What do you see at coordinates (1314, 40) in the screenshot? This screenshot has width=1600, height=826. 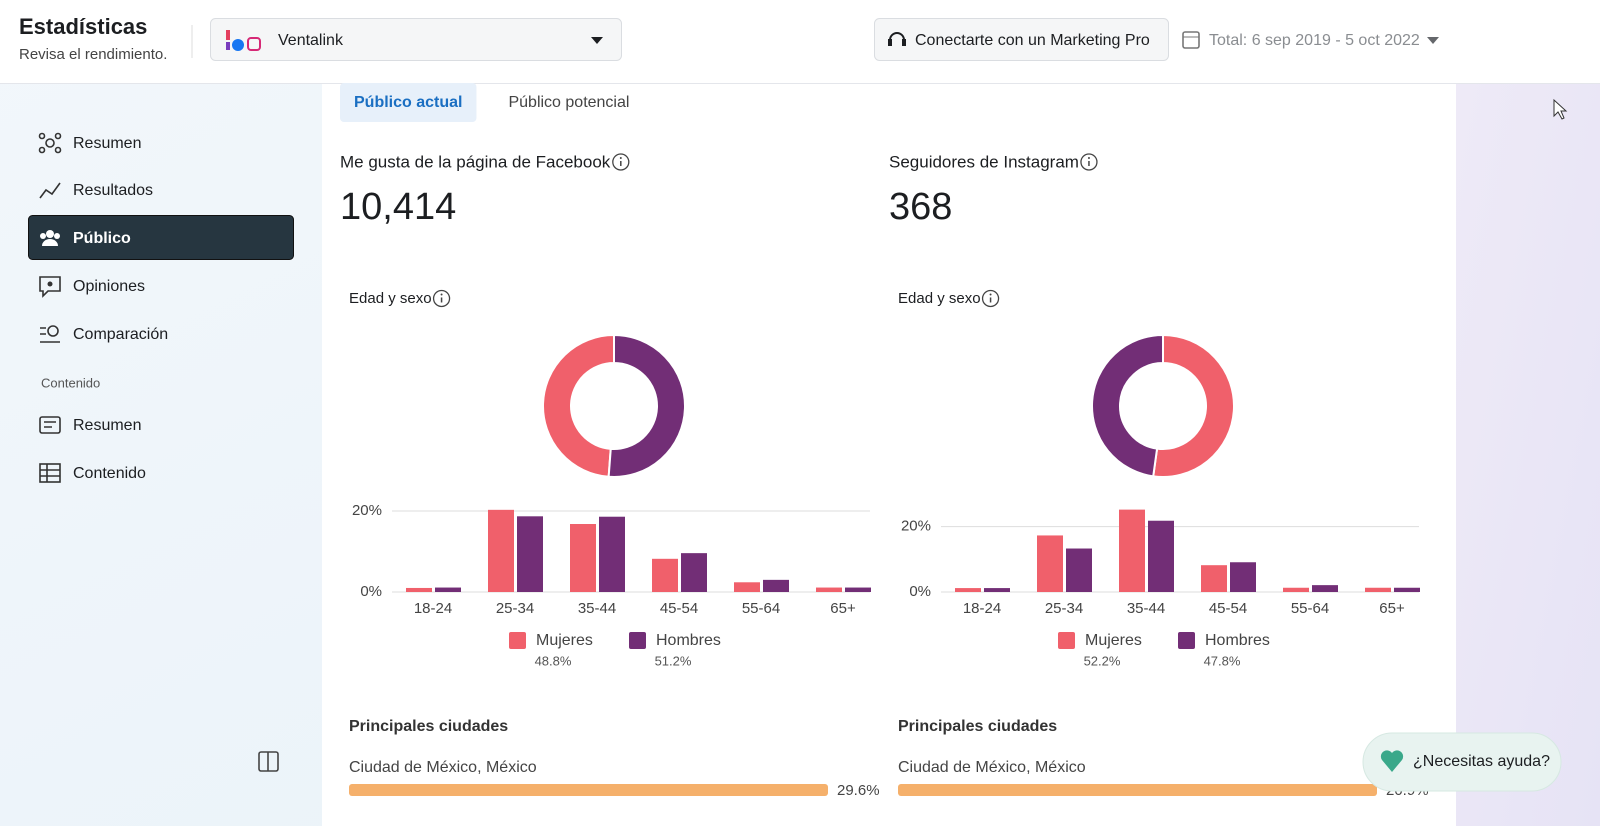 I see `date-text: Total: 6 sep 2019 - 5 oct 2022` at bounding box center [1314, 40].